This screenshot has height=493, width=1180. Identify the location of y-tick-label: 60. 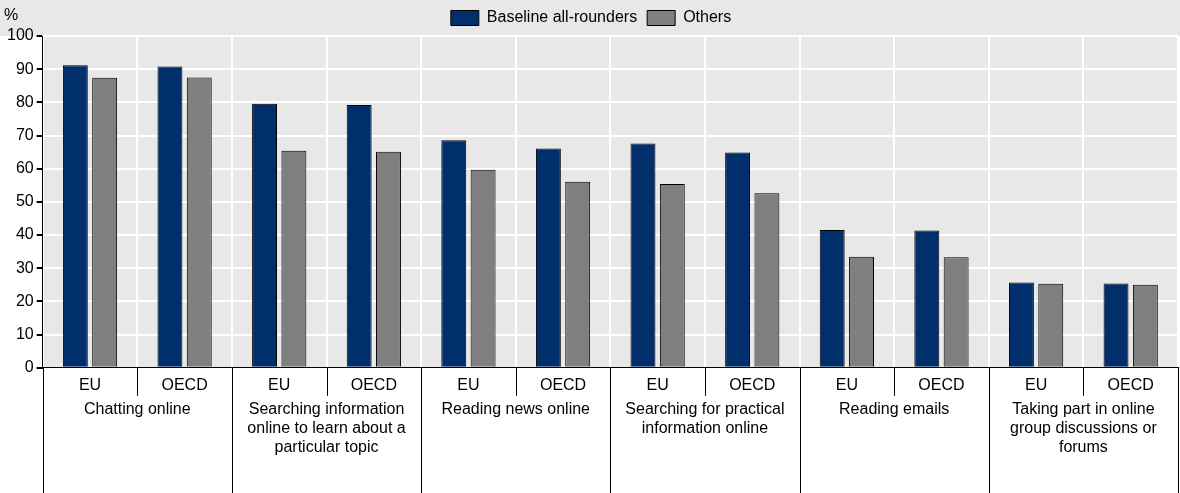
(24, 168).